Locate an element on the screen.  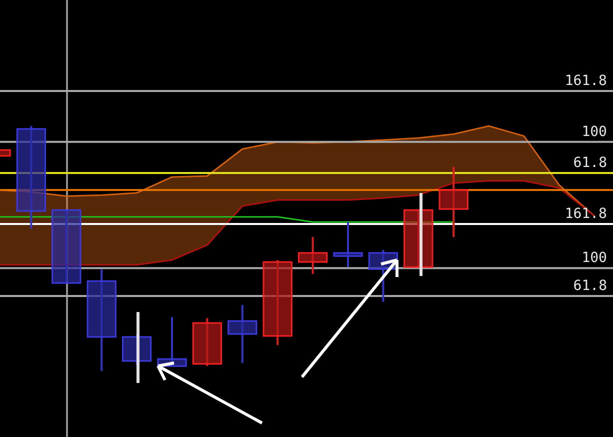
candlestick is located at coordinates (348, 244).